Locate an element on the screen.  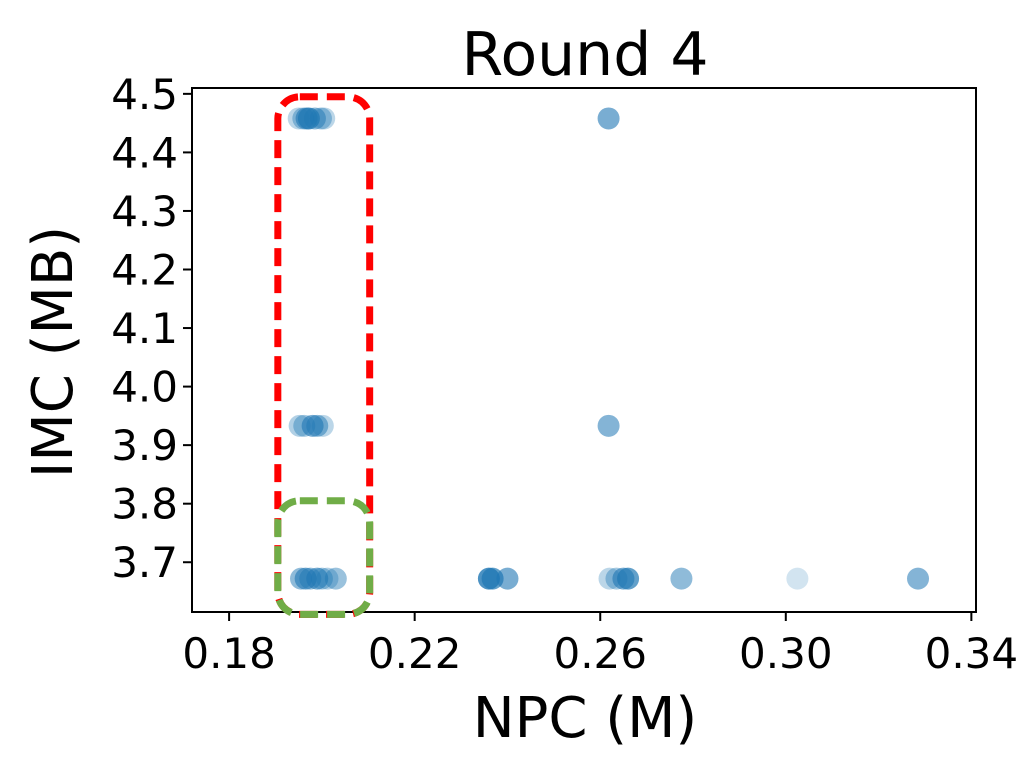
y-tick-label: 3.9 is located at coordinates (144, 445).